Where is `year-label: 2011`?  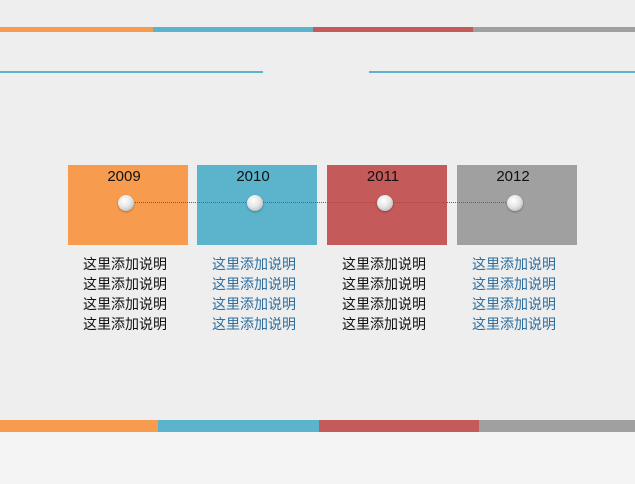 year-label: 2011 is located at coordinates (383, 176).